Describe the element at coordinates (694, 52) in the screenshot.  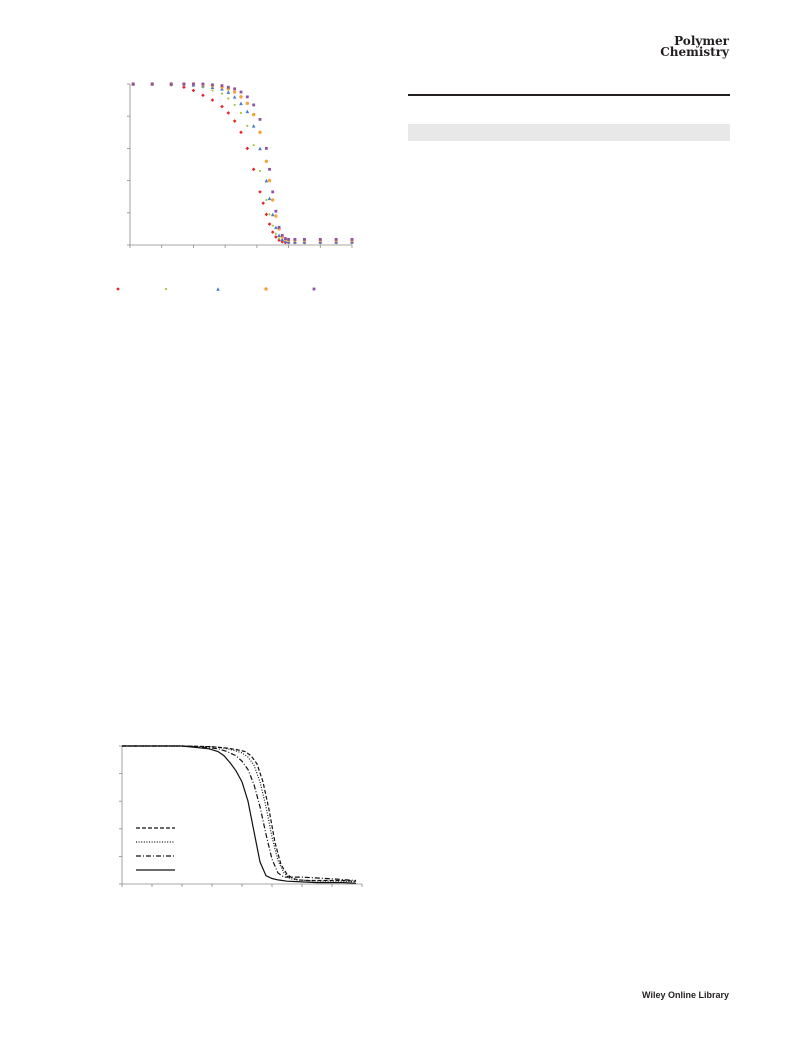
I see `journal-name-line2: Chemistry` at that location.